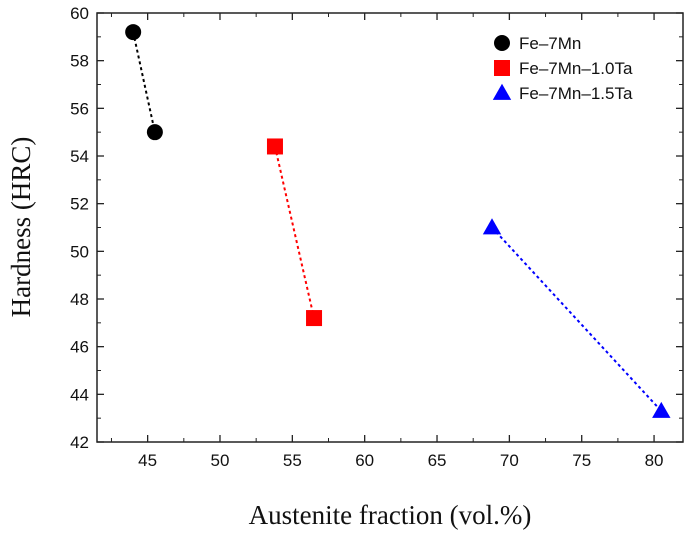 This screenshot has height=534, width=687. Describe the element at coordinates (364, 460) in the screenshot. I see `x-tick-label: 60` at that location.